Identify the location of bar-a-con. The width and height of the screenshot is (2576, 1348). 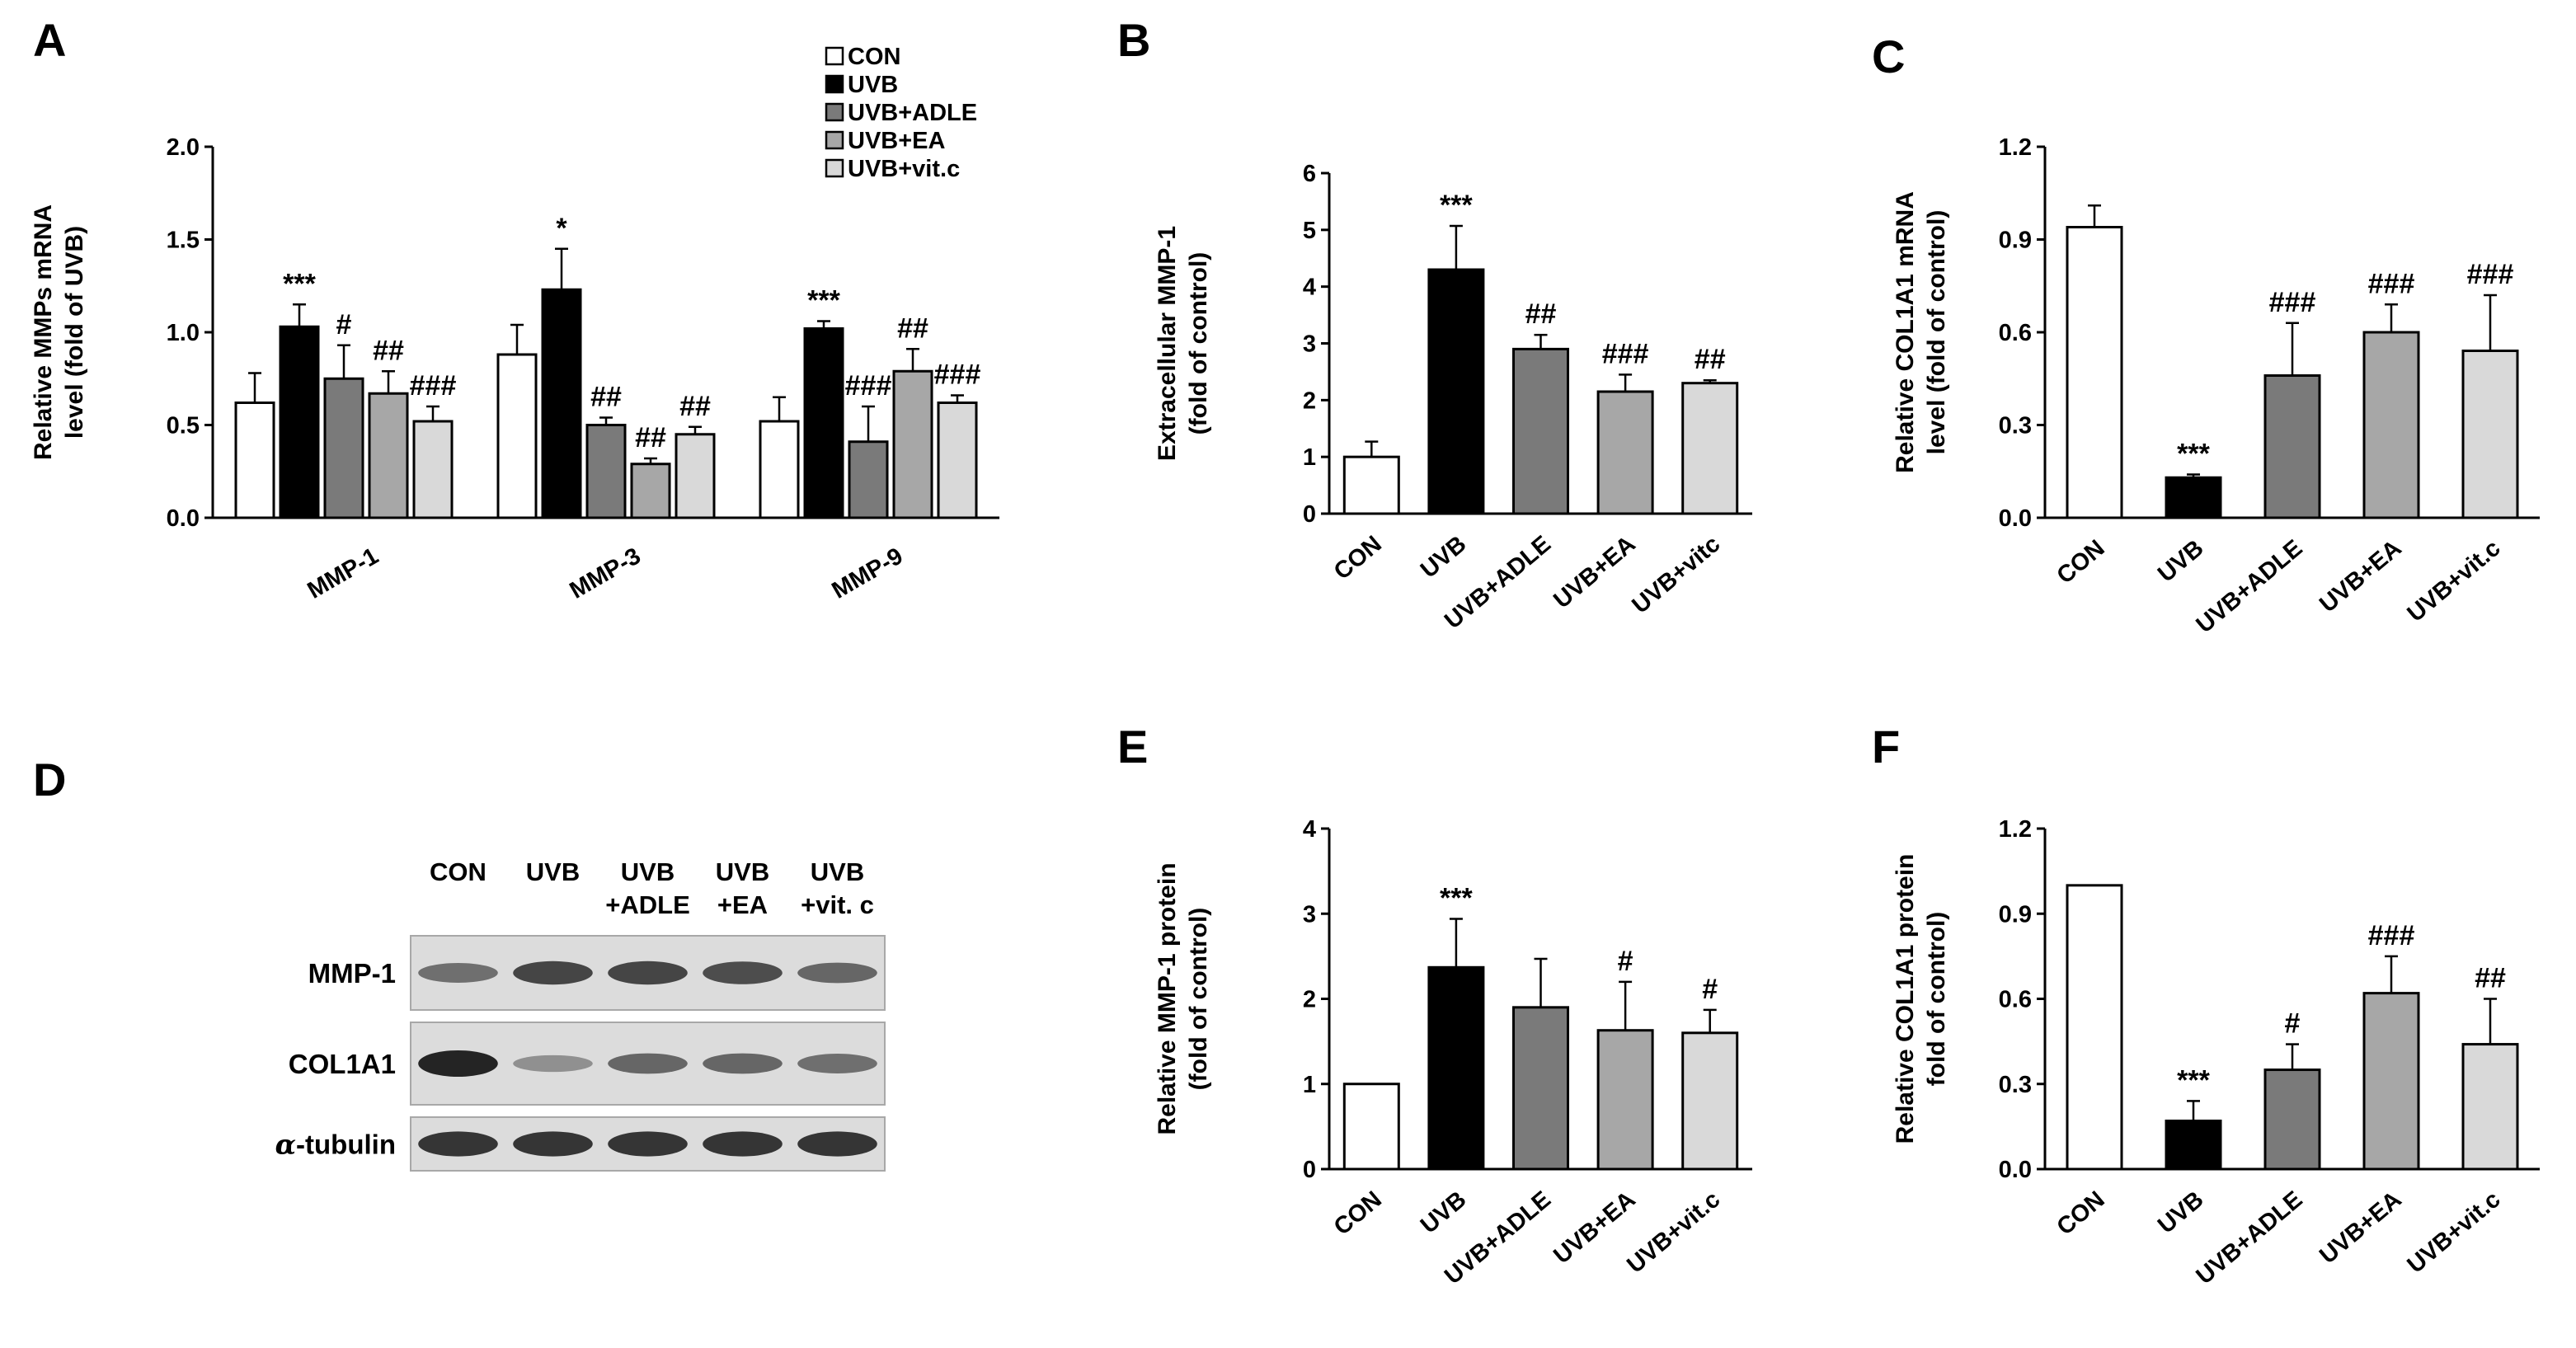
(517, 436).